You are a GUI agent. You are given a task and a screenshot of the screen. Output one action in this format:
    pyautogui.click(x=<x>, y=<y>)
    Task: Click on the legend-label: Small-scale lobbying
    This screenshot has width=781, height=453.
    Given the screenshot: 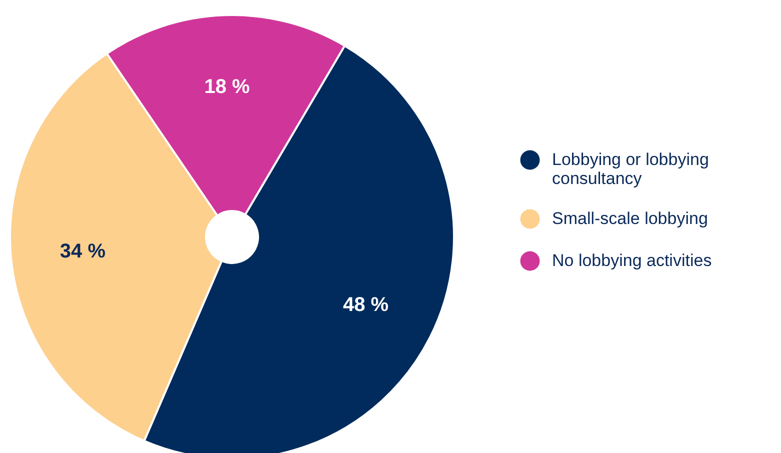 What is the action you would take?
    pyautogui.click(x=630, y=218)
    